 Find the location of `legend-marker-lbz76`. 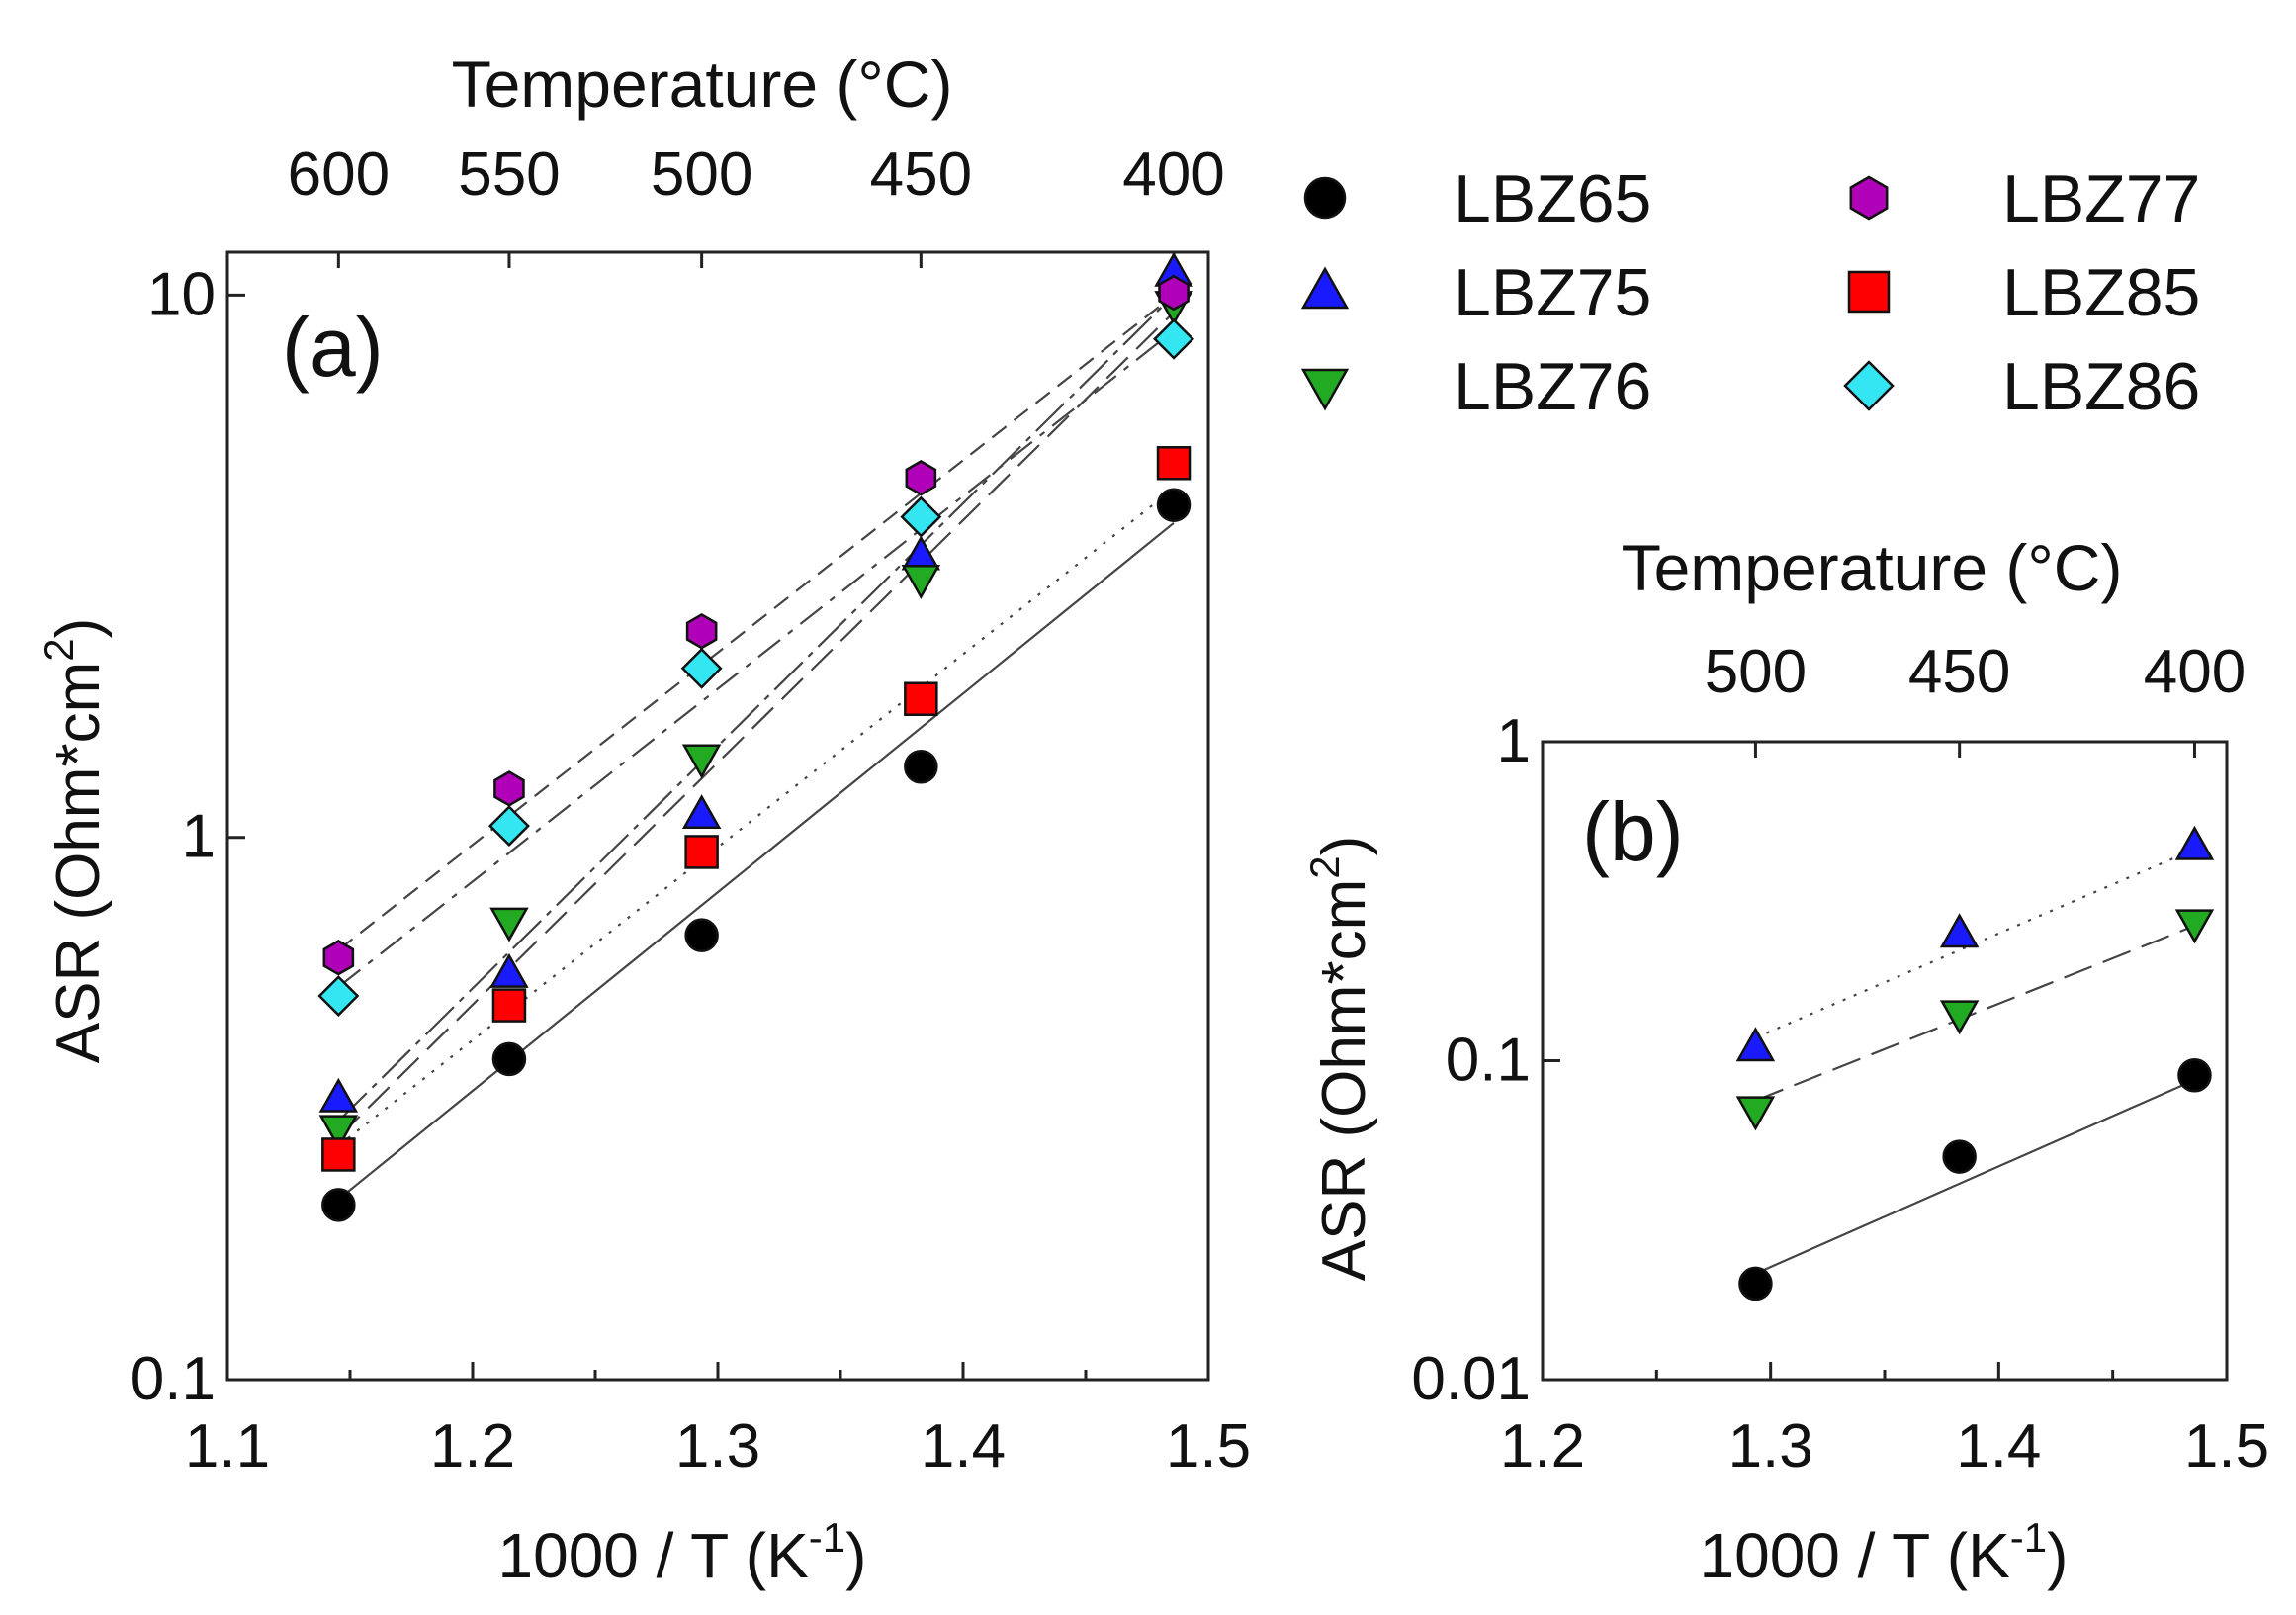

legend-marker-lbz76 is located at coordinates (1325, 389).